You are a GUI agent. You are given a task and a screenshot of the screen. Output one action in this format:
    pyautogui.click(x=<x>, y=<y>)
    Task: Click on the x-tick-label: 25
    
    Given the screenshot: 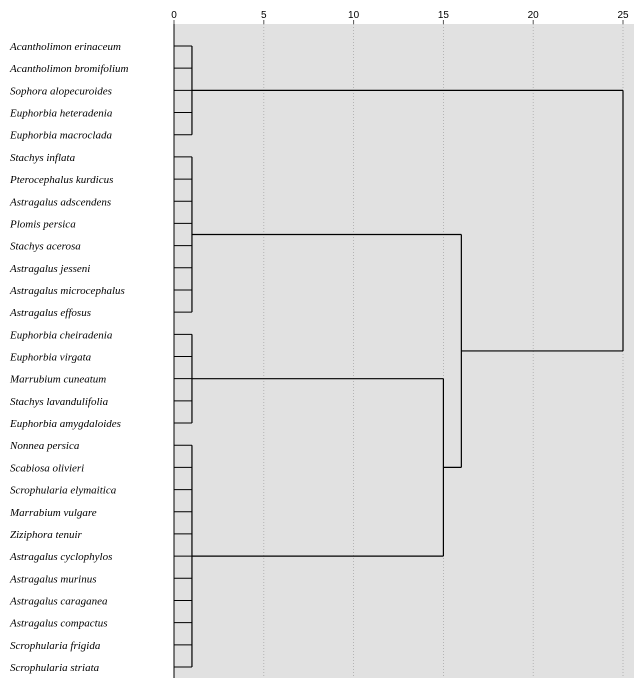 What is the action you would take?
    pyautogui.click(x=623, y=15)
    